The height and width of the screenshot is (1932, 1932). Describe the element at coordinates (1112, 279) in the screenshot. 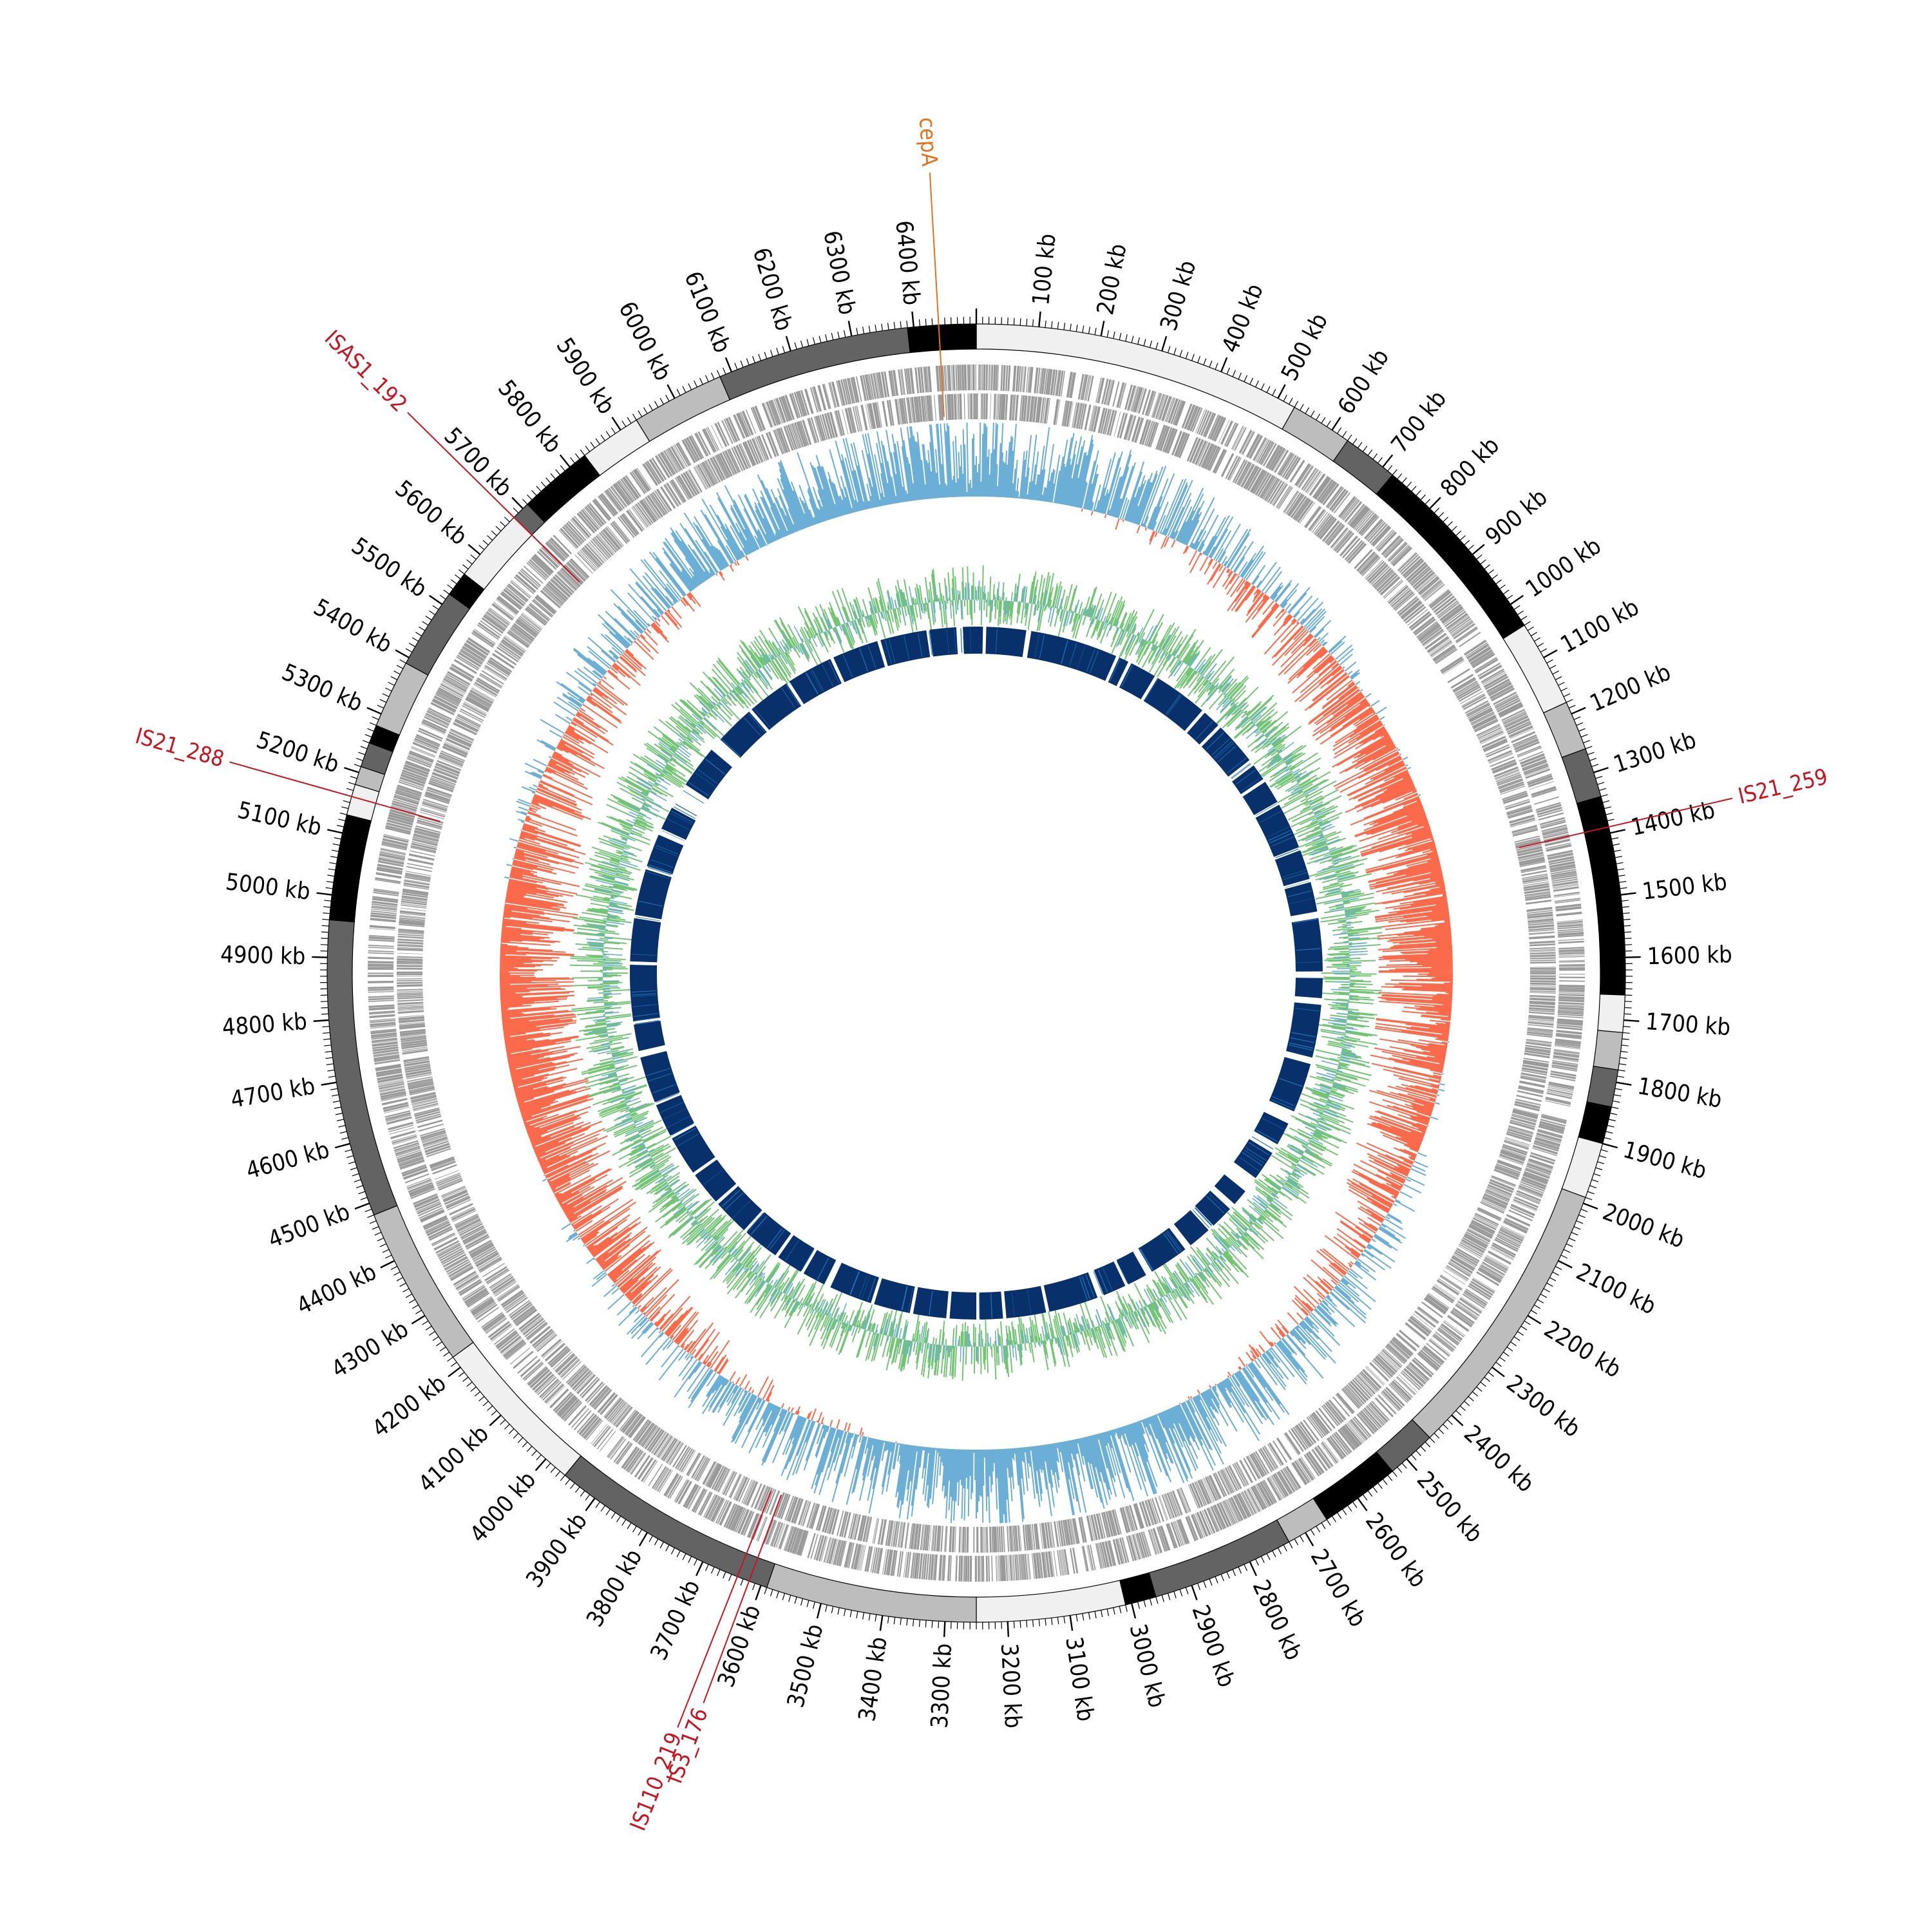

I see `tick-label: 200 kb` at that location.